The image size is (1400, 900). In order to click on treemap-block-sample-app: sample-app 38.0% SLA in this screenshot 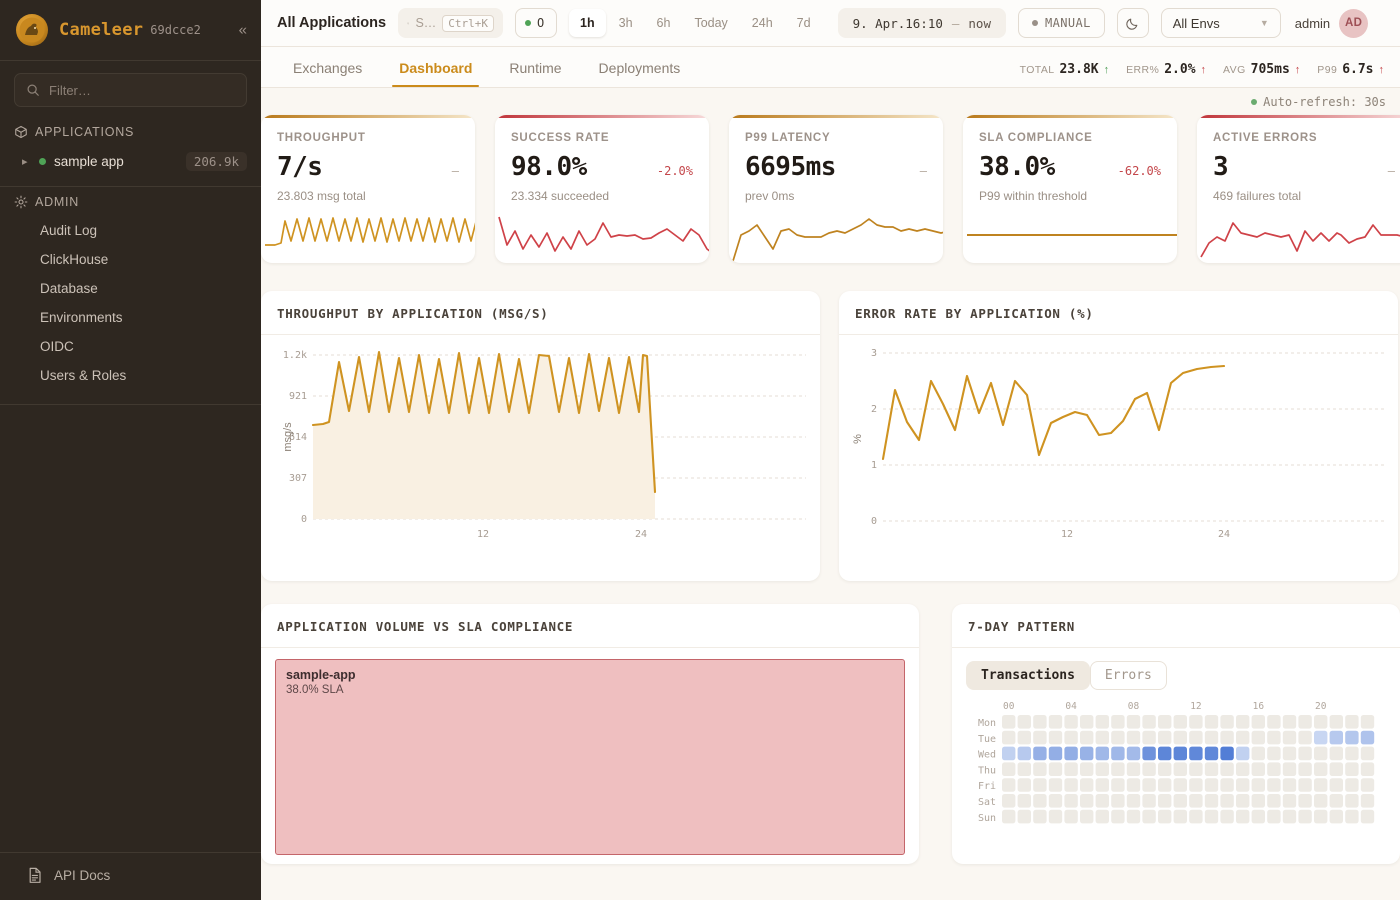, I will do `click(590, 757)`.